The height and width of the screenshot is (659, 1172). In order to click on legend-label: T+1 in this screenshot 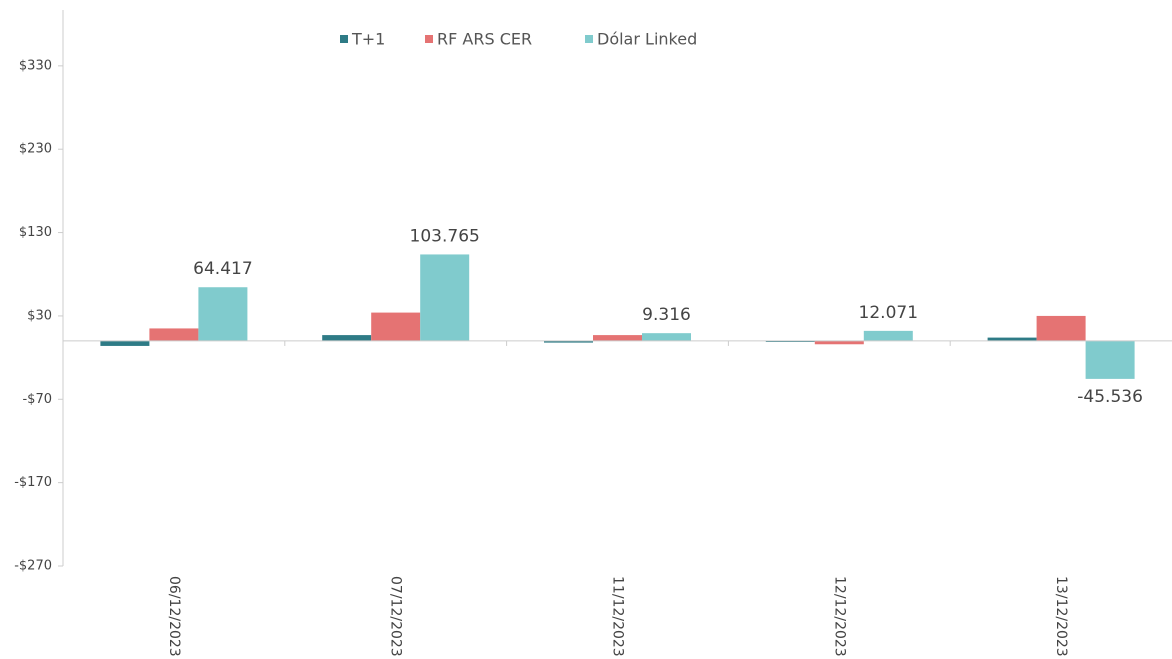, I will do `click(368, 39)`.